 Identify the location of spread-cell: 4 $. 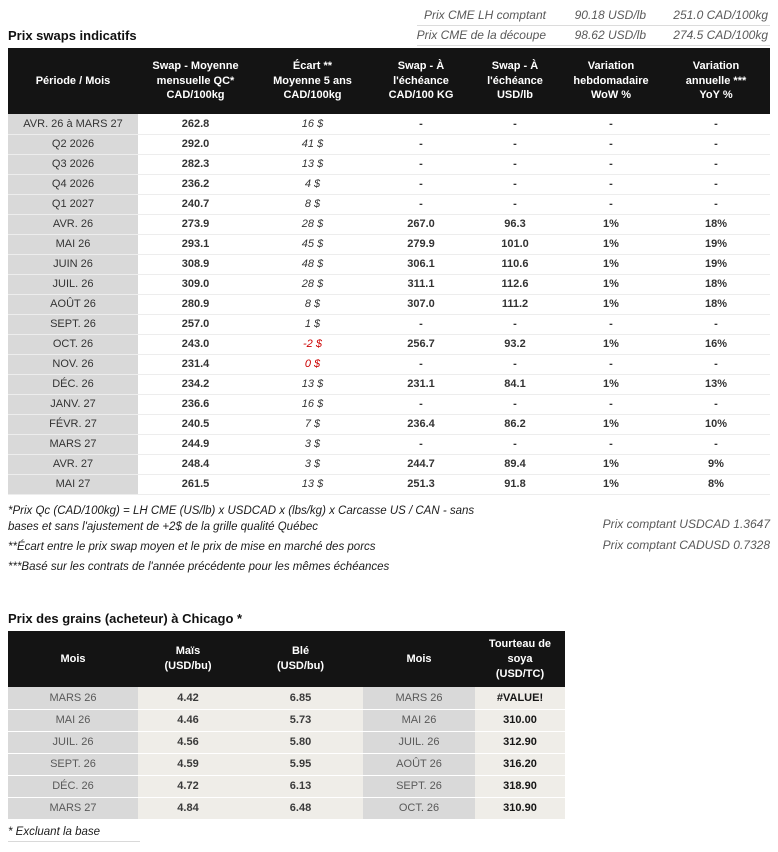
(312, 184).